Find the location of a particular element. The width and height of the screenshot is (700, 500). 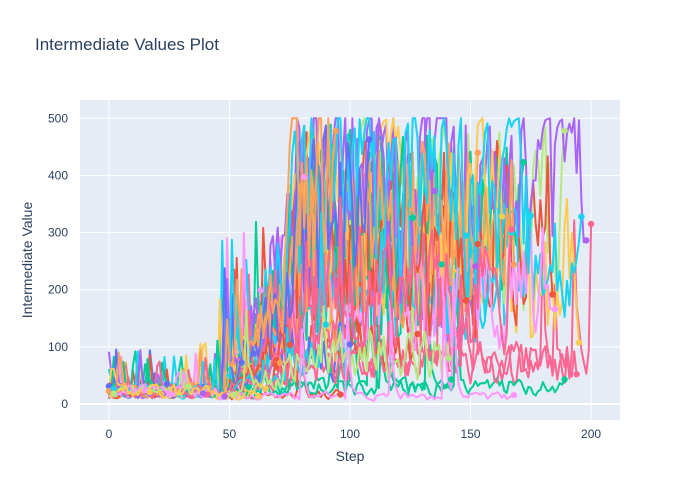

x-tick-label: 0 is located at coordinates (109, 434).